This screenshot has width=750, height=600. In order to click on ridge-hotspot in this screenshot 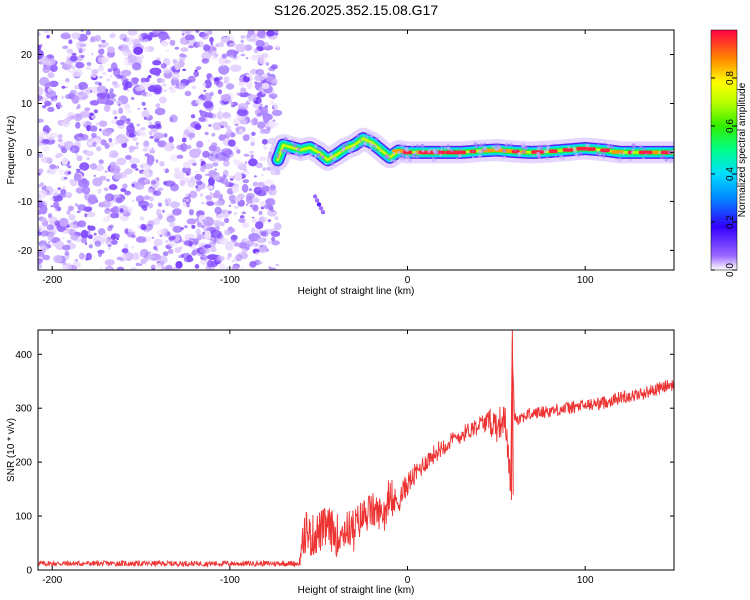, I will do `click(605, 150)`.